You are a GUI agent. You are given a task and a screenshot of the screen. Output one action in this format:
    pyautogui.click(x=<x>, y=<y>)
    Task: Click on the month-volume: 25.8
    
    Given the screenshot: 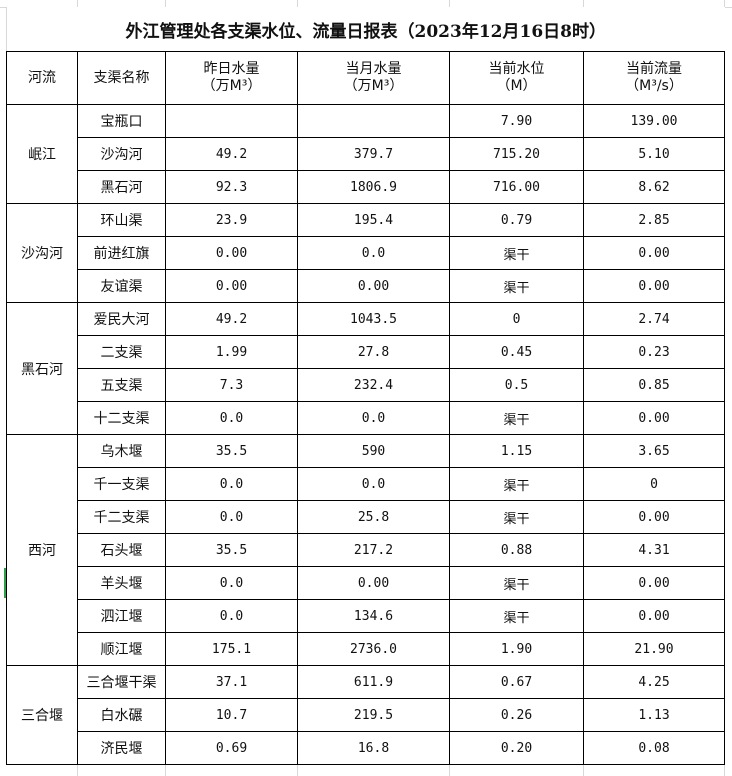 What is the action you would take?
    pyautogui.click(x=373, y=517)
    